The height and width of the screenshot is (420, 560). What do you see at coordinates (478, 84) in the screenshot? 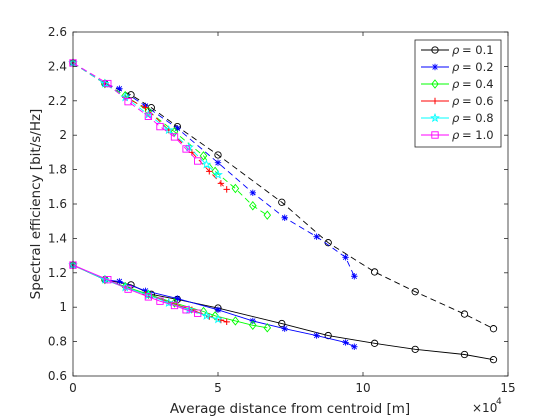
I see `legend-label: = 0.4` at bounding box center [478, 84].